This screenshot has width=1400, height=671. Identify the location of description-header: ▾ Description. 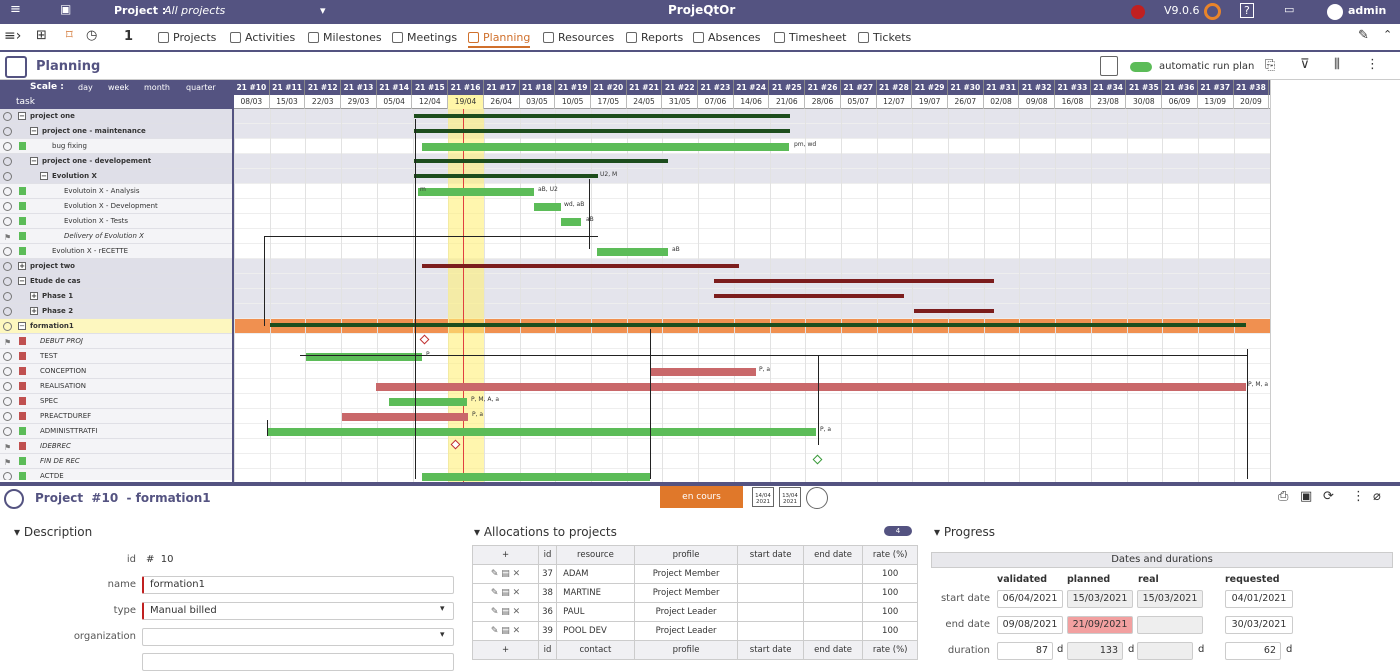
(53, 532).